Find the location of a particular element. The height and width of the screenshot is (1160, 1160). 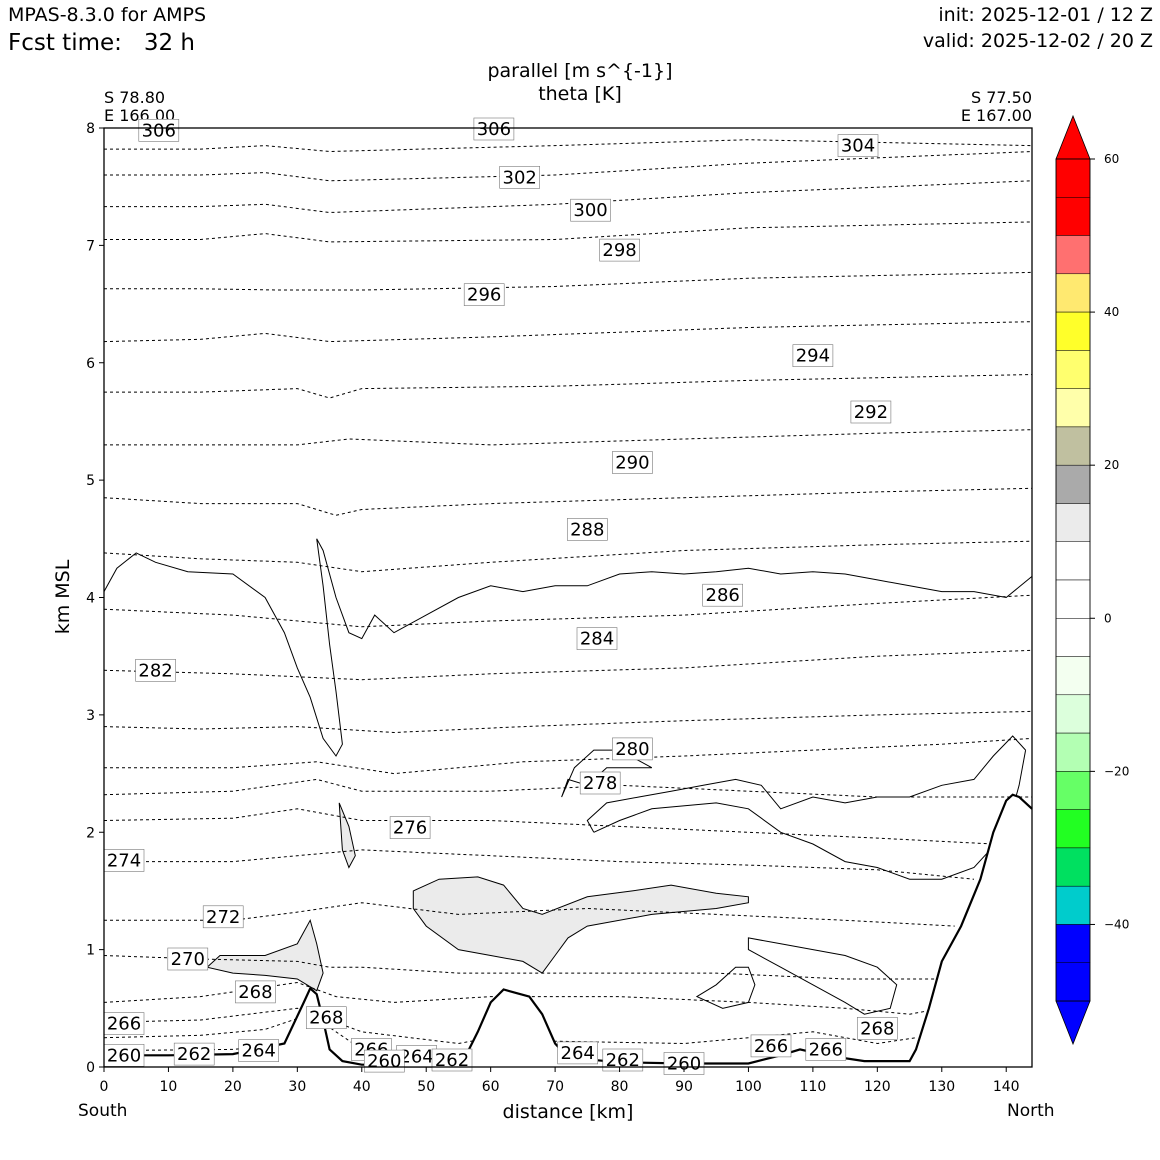

theta-label-31: 266 is located at coordinates (771, 1046).